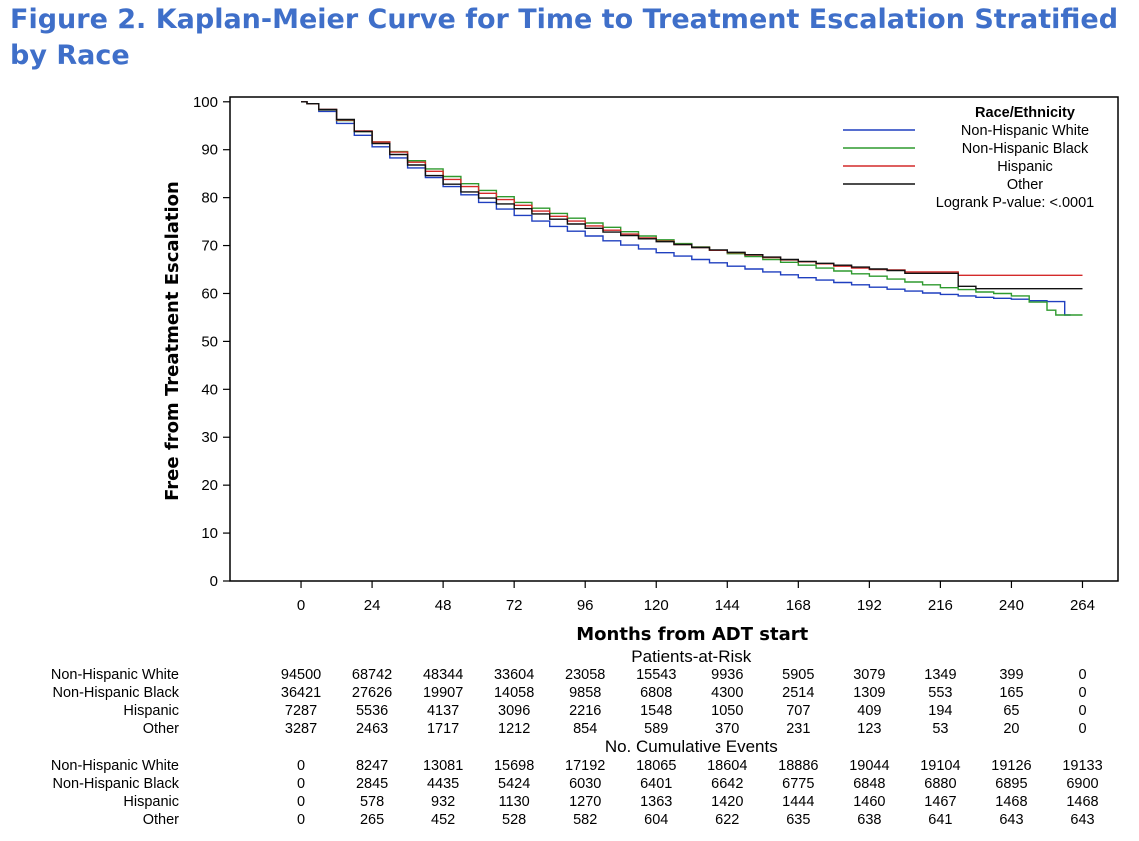  What do you see at coordinates (514, 784) in the screenshot?
I see `risk-cell: 5424` at bounding box center [514, 784].